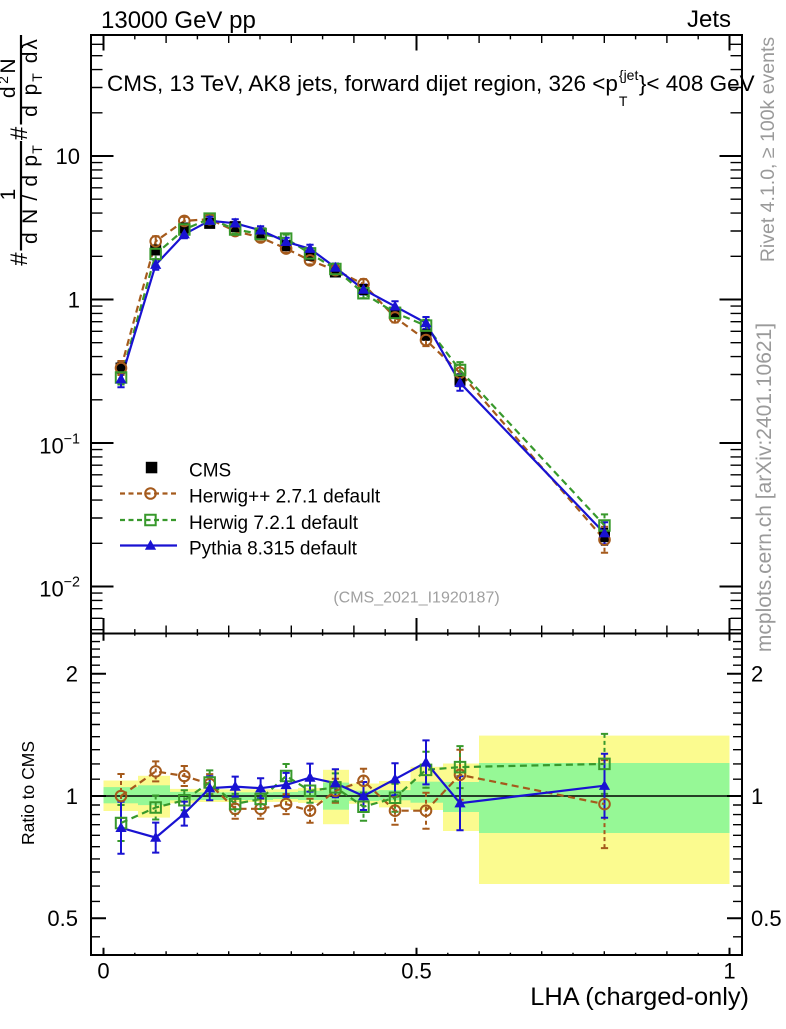 This screenshot has width=786, height=1029. Describe the element at coordinates (623, 101) in the screenshot. I see `svg-text: T` at that location.